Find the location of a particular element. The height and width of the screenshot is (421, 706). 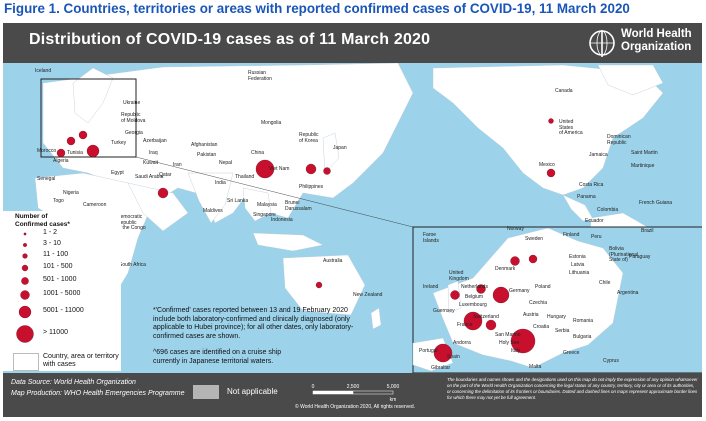

label-turkey: Turkey is located at coordinates (119, 143).